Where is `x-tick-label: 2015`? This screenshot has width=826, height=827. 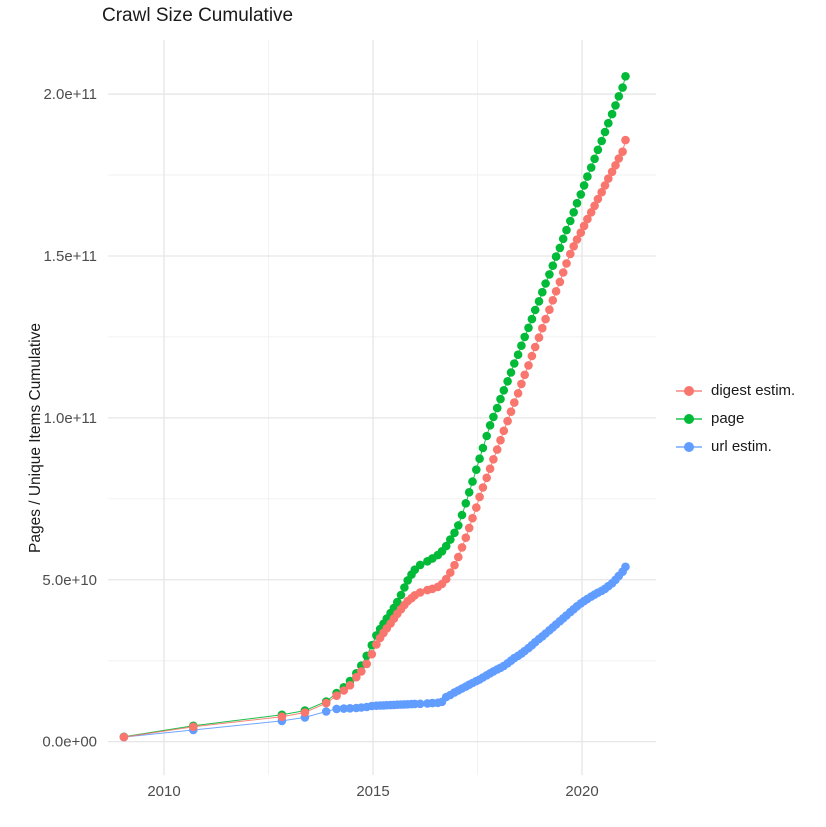
x-tick-label: 2015 is located at coordinates (372, 791).